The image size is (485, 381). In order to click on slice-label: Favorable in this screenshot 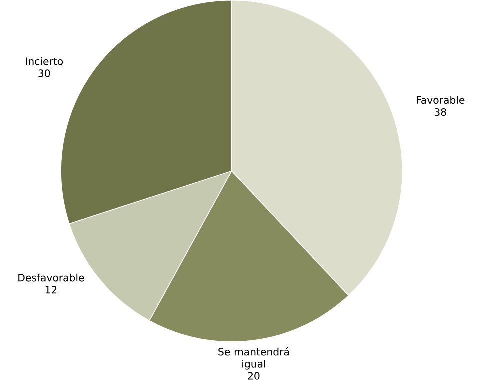, I will do `click(441, 100)`.